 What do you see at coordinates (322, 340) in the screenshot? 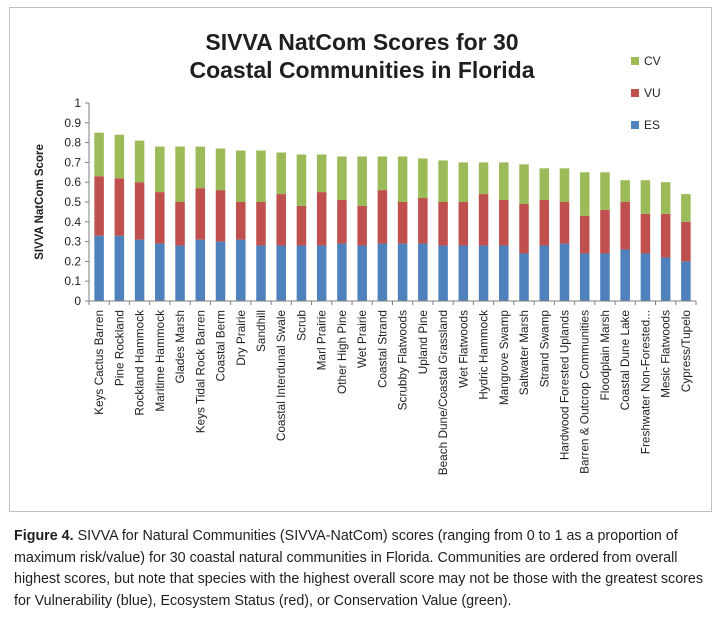
I see `x-tick-label: Marl Prairie` at bounding box center [322, 340].